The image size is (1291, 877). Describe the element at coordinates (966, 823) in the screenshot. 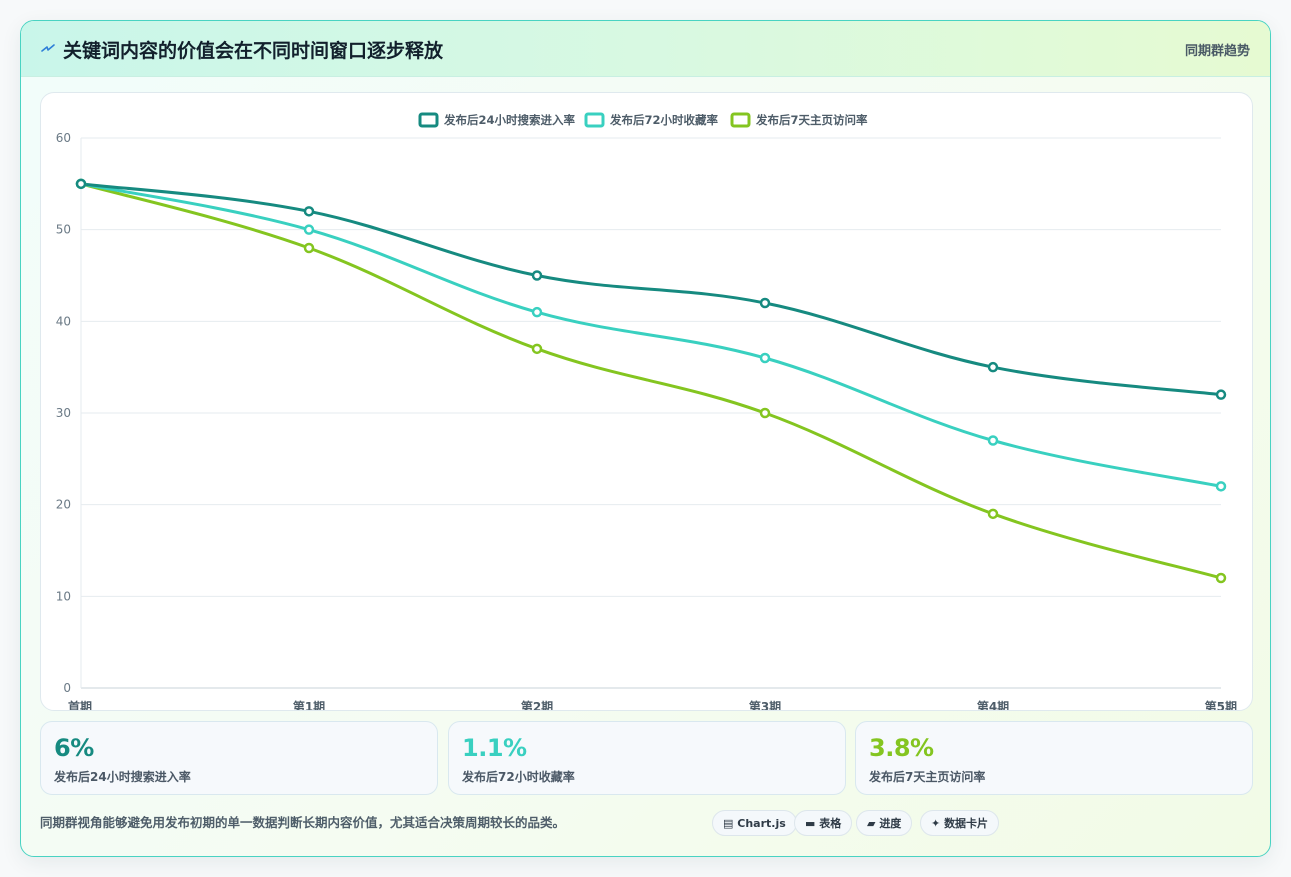

I see `pill-label: 数据卡片` at that location.